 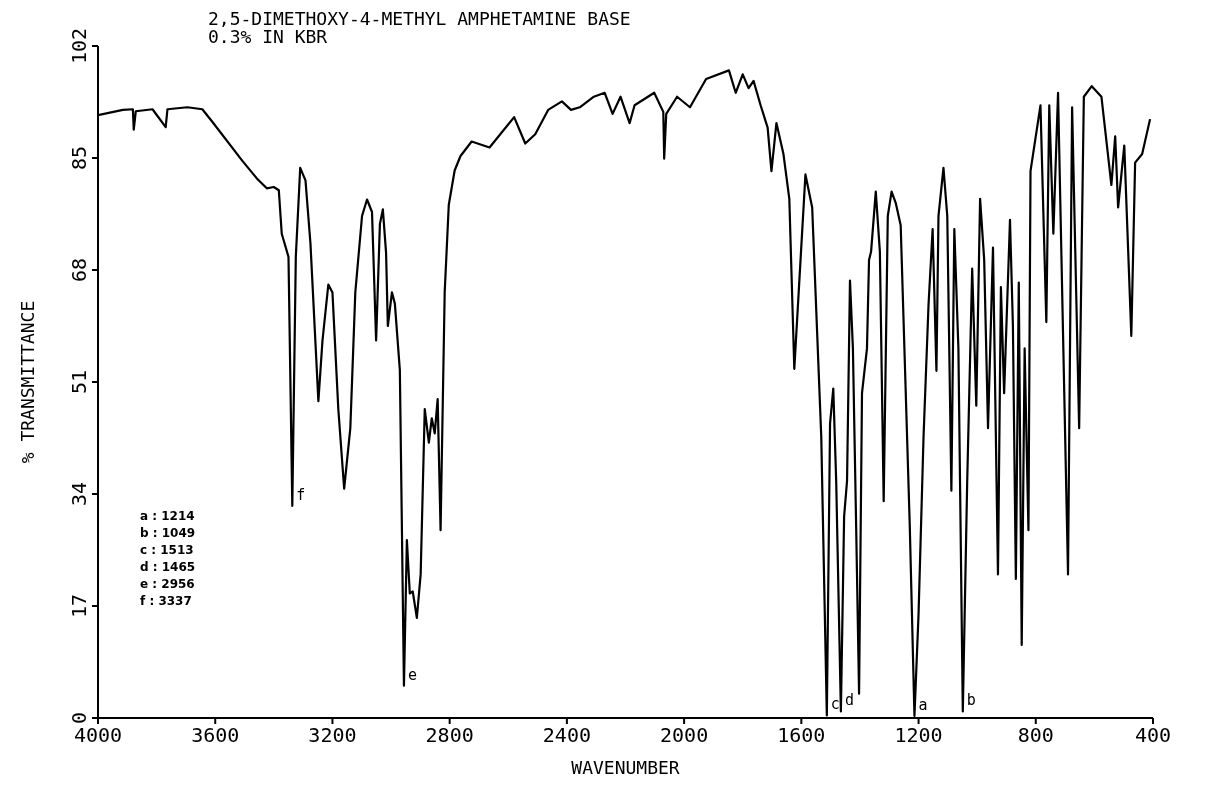 I want to click on annotation: a, so click(x=923, y=705).